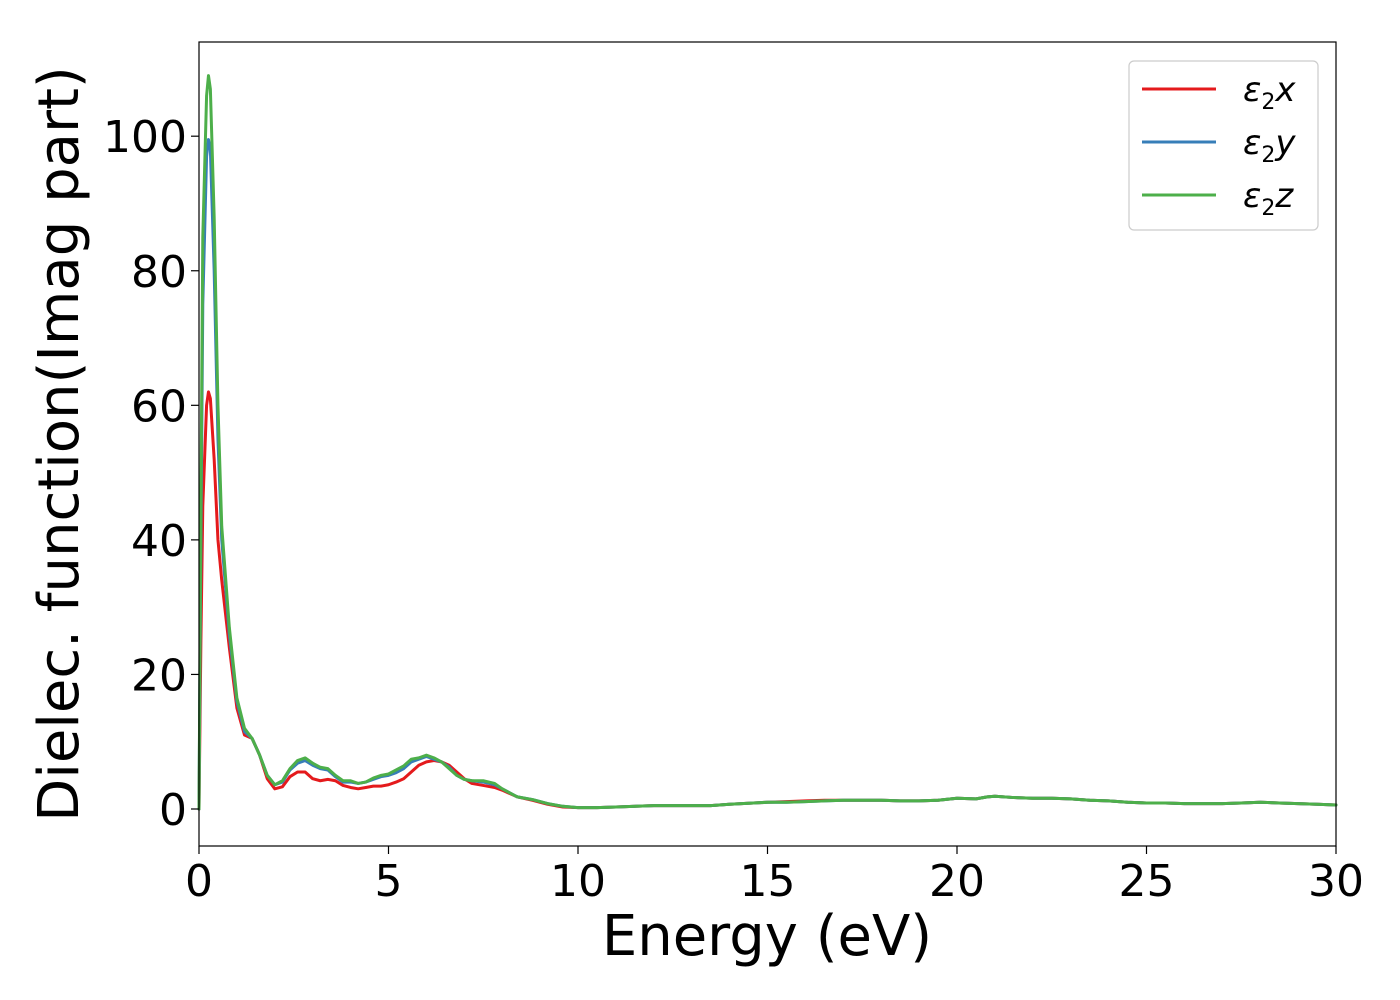 Image resolution: width=1400 pixels, height=1000 pixels. Describe the element at coordinates (159, 406) in the screenshot. I see `y-tick-label: 60` at that location.